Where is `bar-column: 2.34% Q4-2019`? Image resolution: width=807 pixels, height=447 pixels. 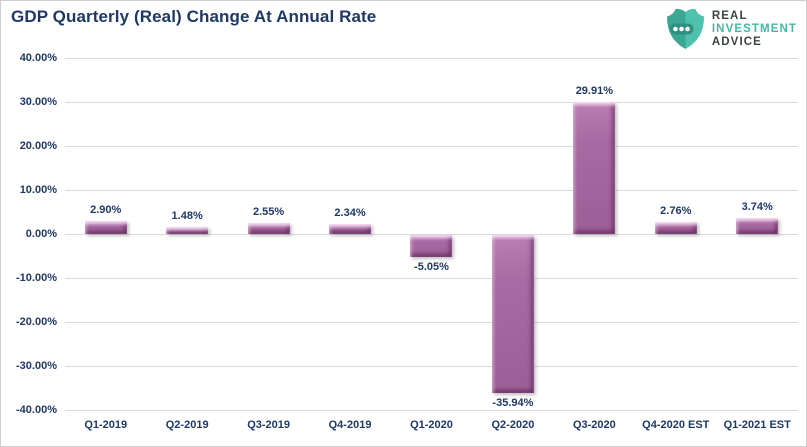 bar-column: 2.34% Q4-2019 is located at coordinates (349, 244).